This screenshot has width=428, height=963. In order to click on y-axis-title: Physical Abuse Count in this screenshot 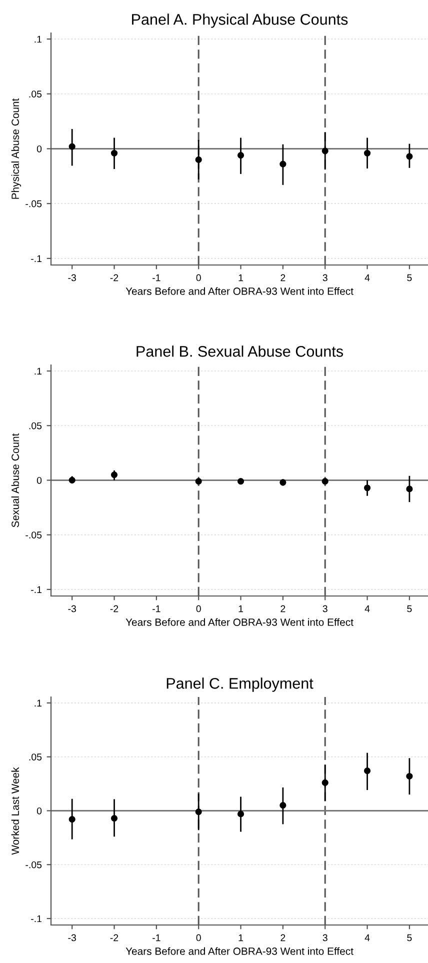, I will do `click(16, 148)`.